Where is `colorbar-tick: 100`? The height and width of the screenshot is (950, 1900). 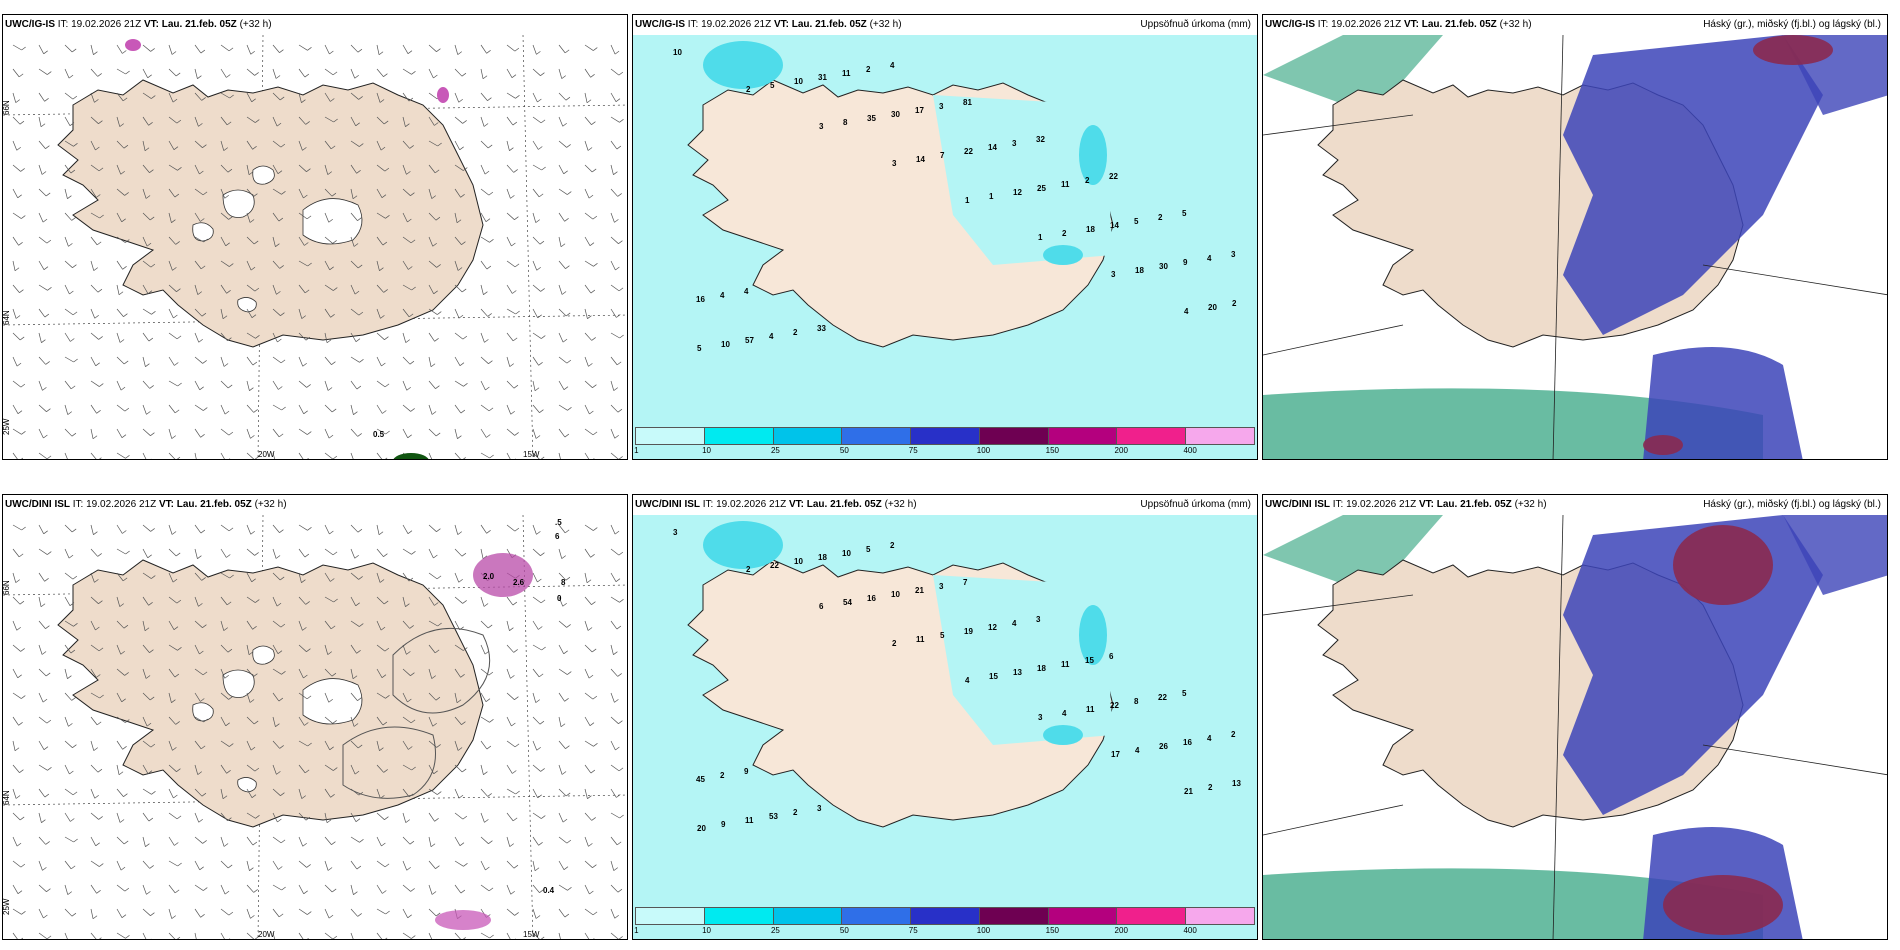 colorbar-tick: 100 is located at coordinates (983, 930).